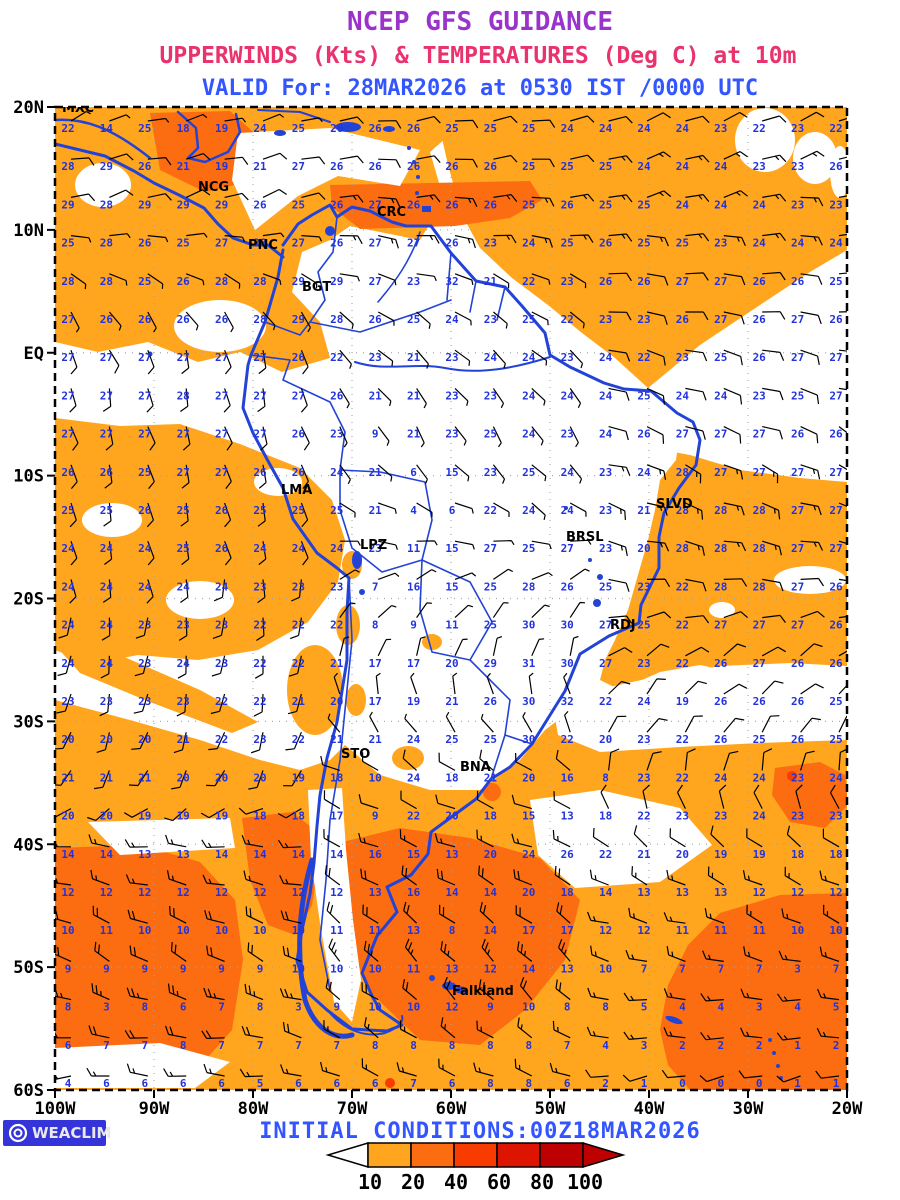  Describe the element at coordinates (183, 816) in the screenshot. I see `temperature-value: 19` at that location.